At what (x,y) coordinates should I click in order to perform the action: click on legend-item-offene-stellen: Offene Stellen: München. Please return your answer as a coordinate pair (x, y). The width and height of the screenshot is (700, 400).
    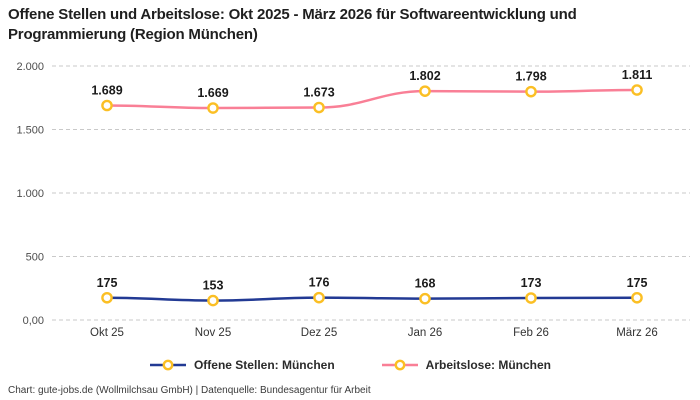
    Looking at the image, I should click on (242, 365).